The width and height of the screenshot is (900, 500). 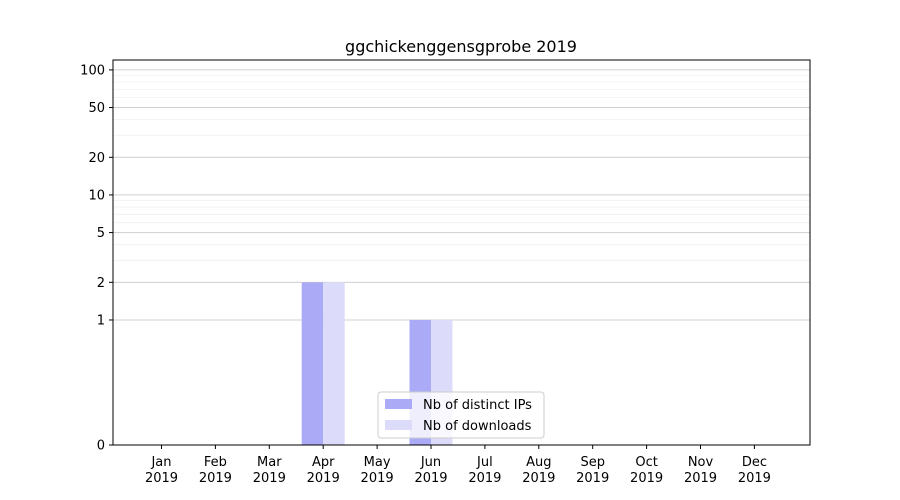 What do you see at coordinates (161, 470) in the screenshot?
I see `x-tick-label: Jan 2019` at bounding box center [161, 470].